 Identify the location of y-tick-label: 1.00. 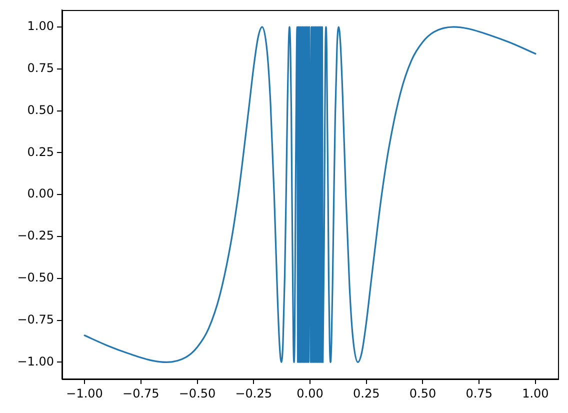
(40, 26).